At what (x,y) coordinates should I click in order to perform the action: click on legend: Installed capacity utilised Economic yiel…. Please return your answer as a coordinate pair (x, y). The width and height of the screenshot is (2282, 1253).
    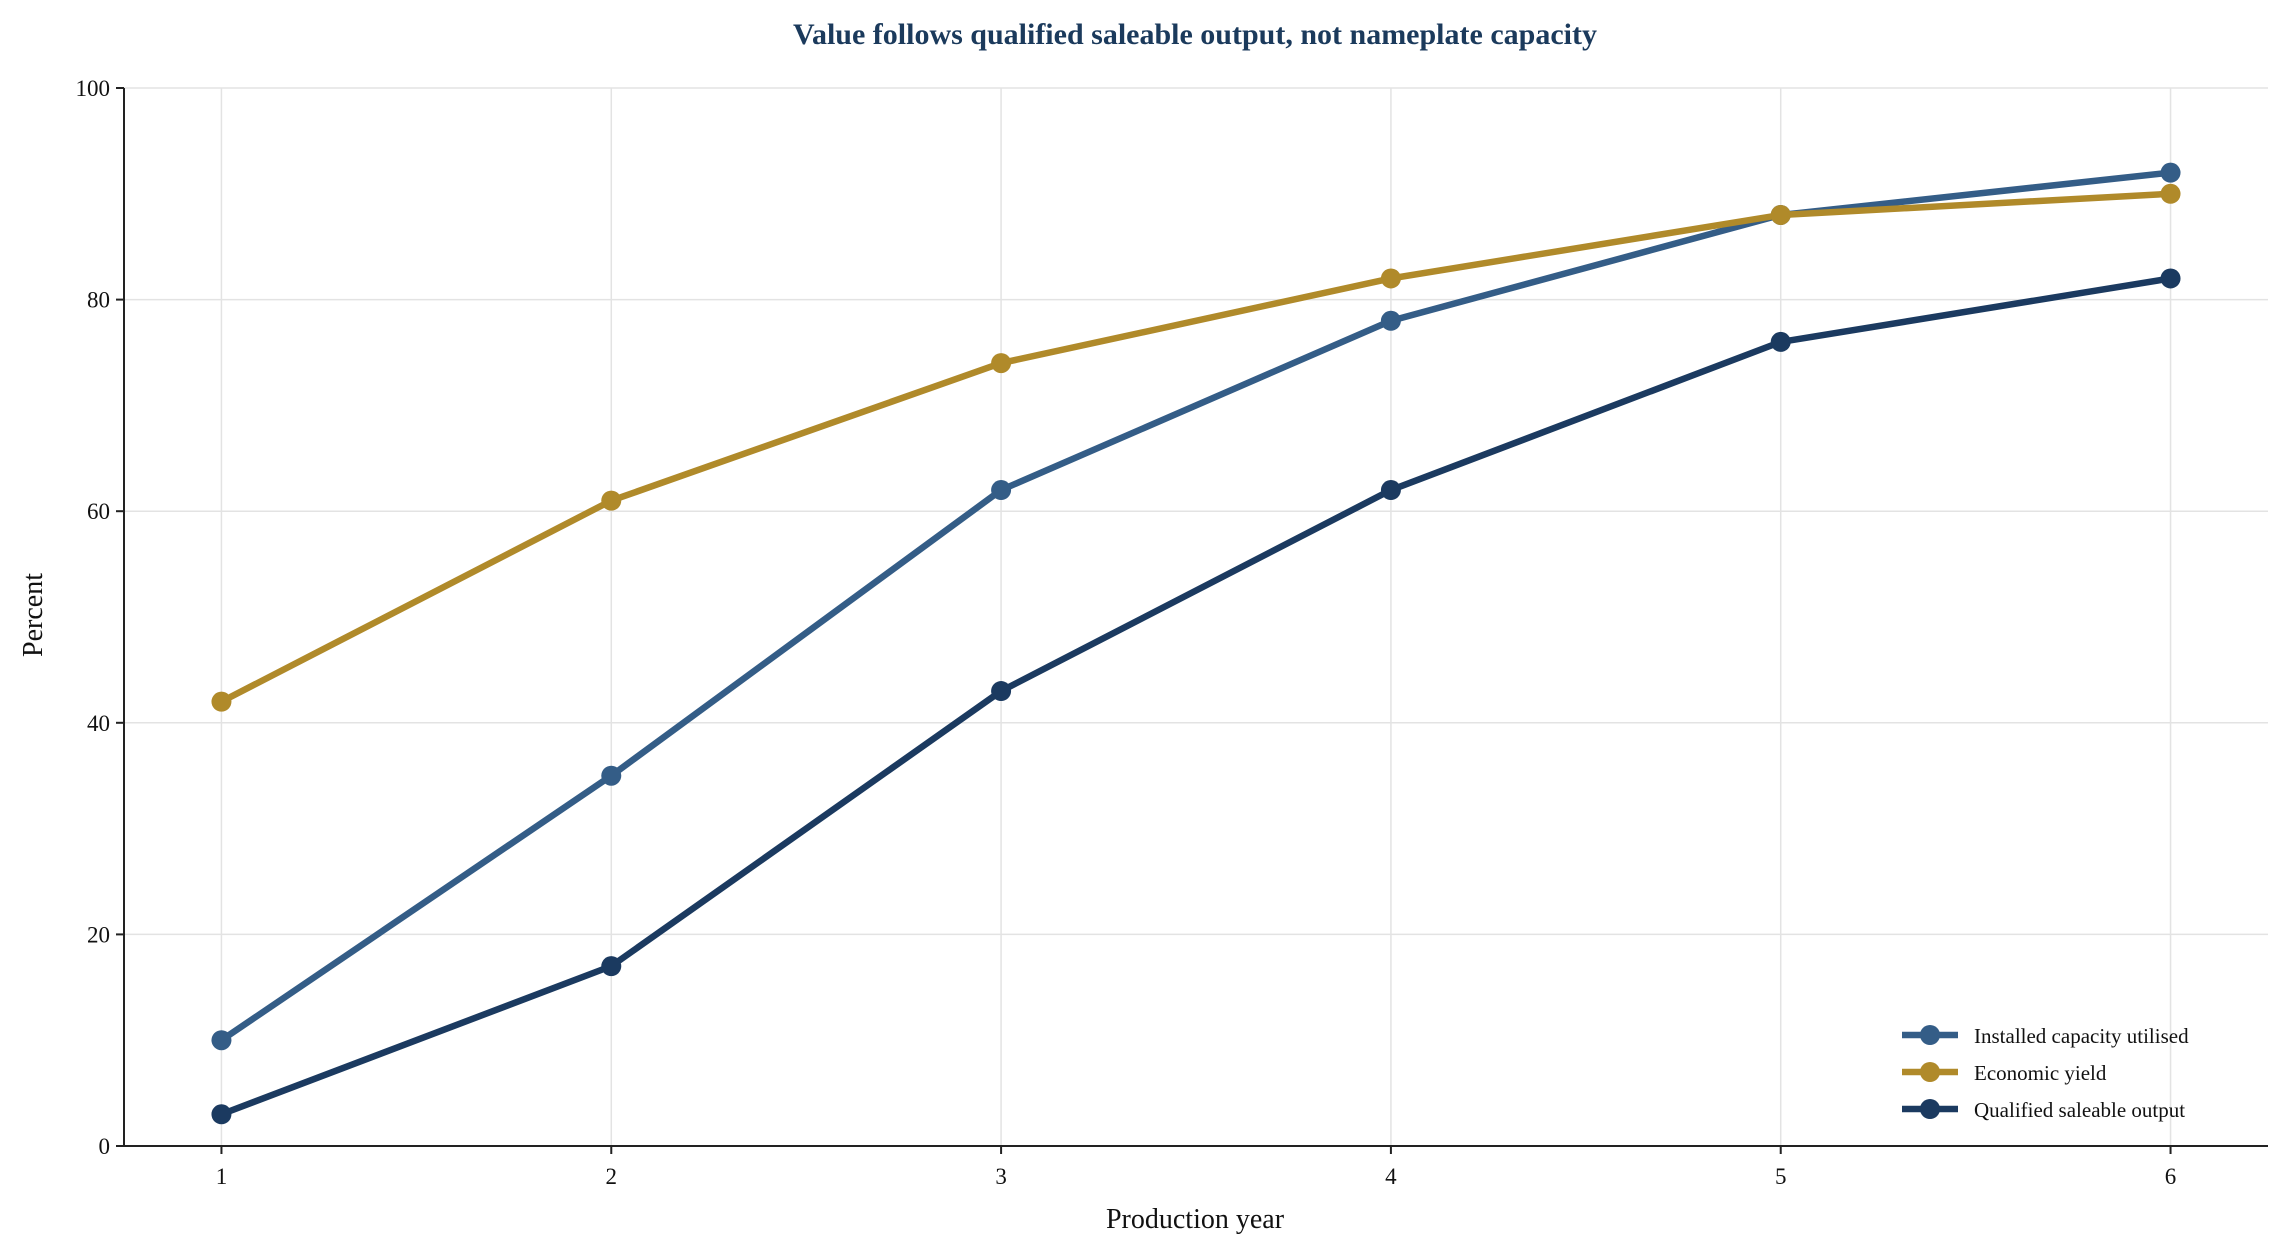
    Looking at the image, I should click on (2045, 1073).